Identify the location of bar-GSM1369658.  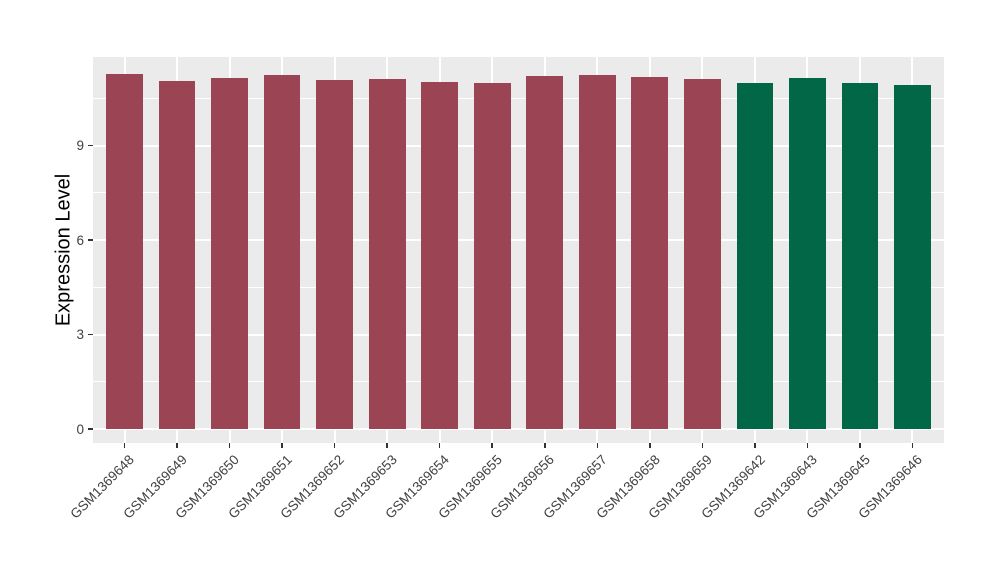
(650, 253).